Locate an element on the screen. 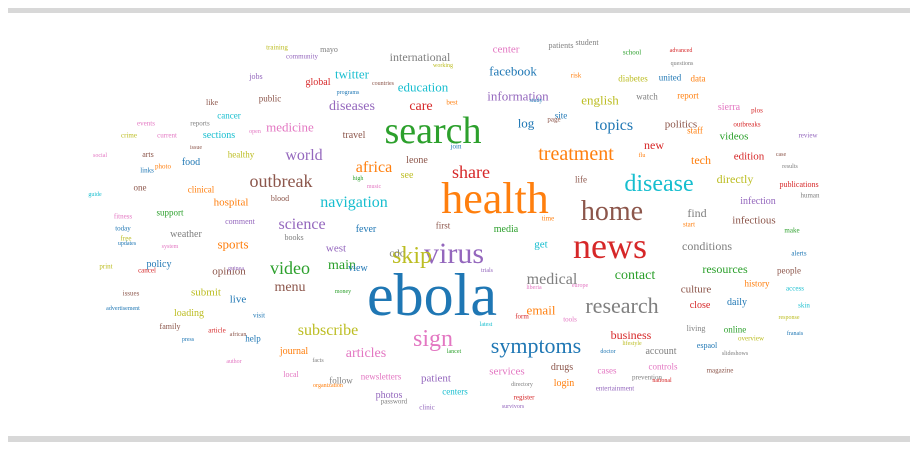 The width and height of the screenshot is (922, 454). word-new: new is located at coordinates (654, 145).